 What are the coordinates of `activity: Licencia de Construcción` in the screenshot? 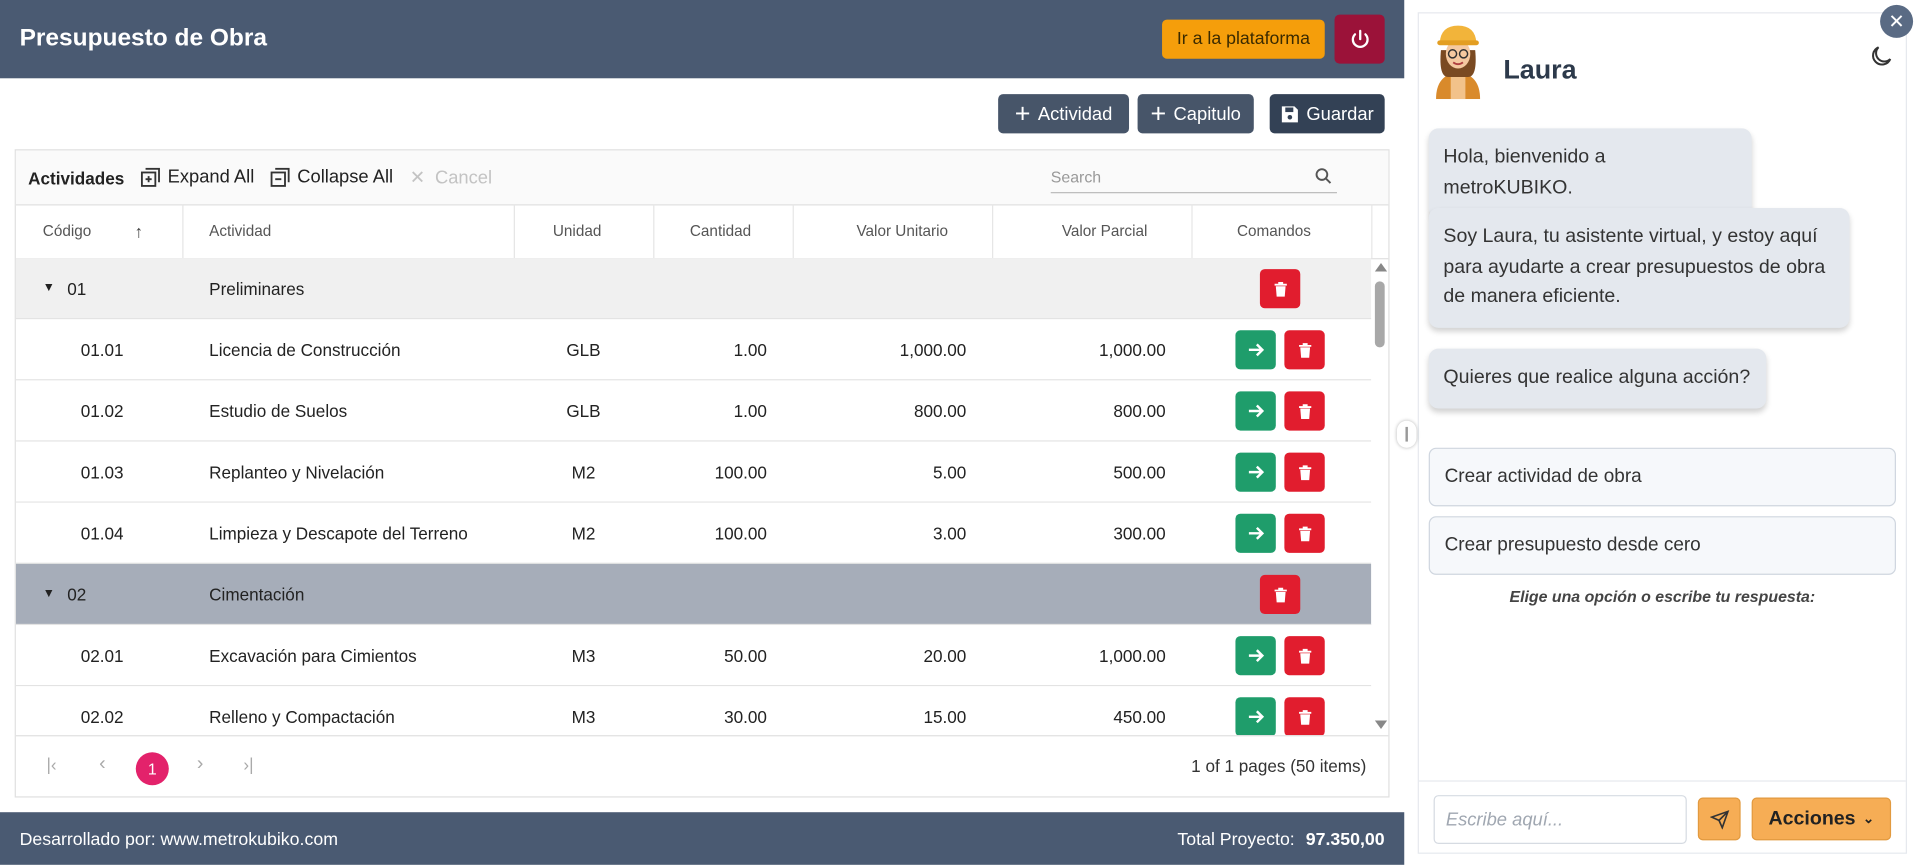 It's located at (305, 349).